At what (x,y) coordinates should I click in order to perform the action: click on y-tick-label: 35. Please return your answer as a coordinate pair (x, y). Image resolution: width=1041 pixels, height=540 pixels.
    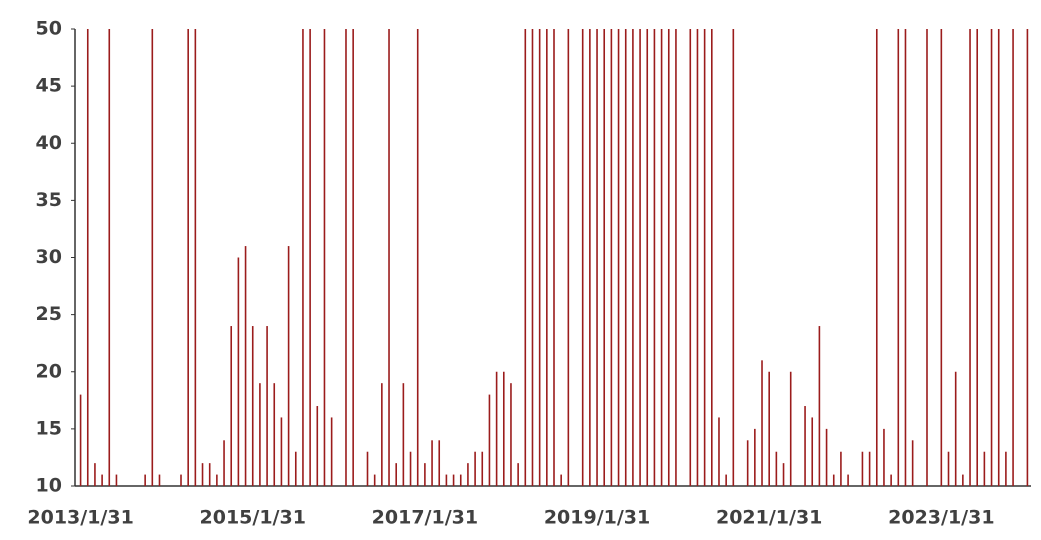
    Looking at the image, I should click on (49, 200).